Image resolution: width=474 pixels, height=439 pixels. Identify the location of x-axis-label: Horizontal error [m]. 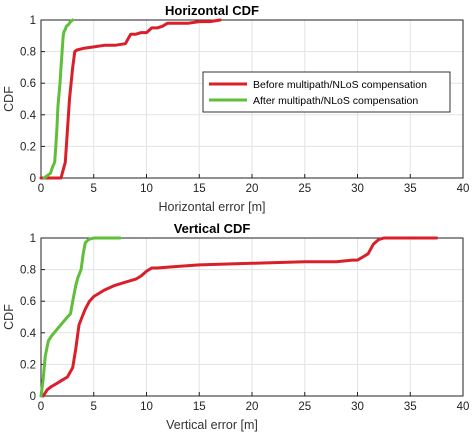
(212, 207).